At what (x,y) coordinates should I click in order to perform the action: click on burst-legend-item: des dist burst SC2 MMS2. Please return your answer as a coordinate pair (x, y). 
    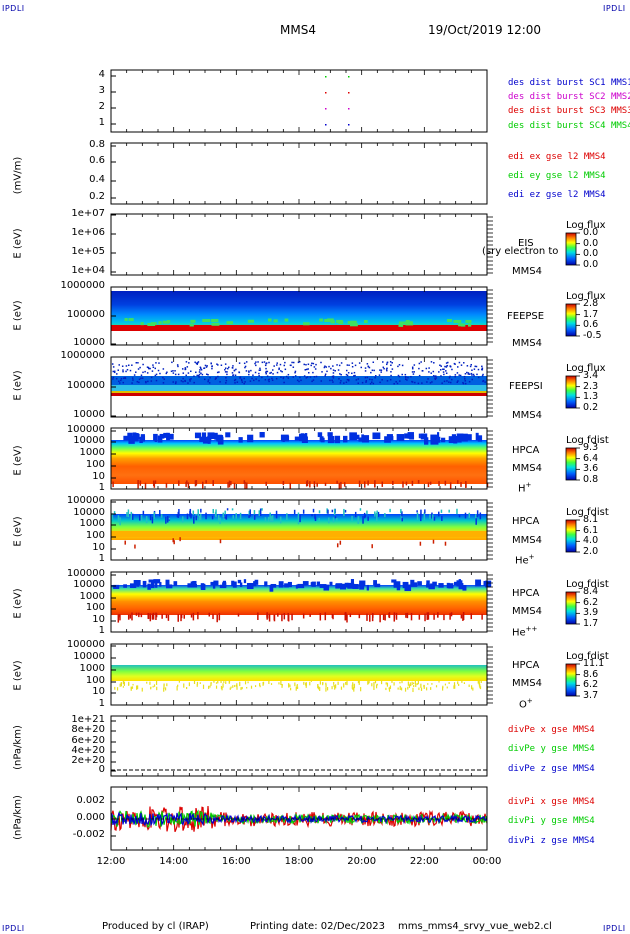
    Looking at the image, I should click on (569, 97).